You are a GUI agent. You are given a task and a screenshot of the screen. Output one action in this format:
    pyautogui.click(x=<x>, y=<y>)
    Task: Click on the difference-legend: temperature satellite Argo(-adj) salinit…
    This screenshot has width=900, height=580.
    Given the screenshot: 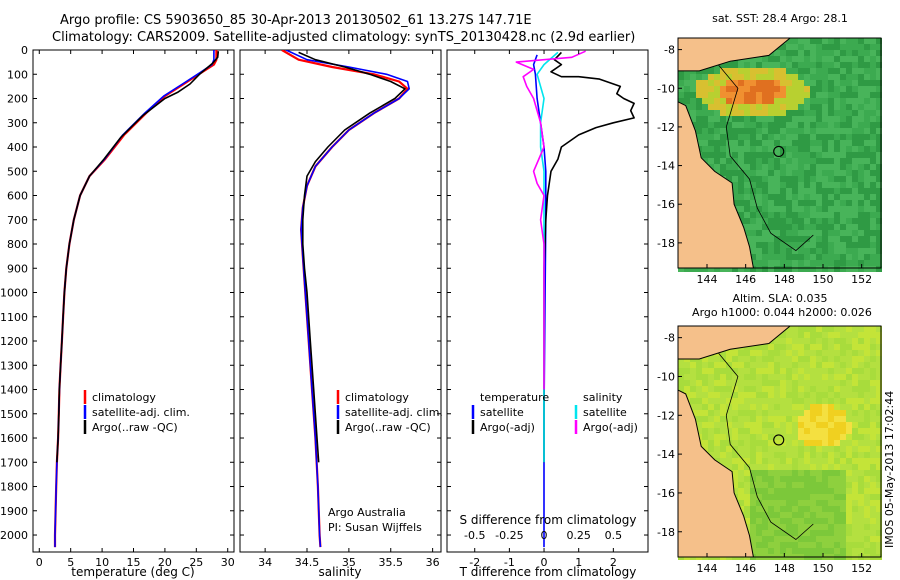 What is the action you would take?
    pyautogui.click(x=554, y=412)
    